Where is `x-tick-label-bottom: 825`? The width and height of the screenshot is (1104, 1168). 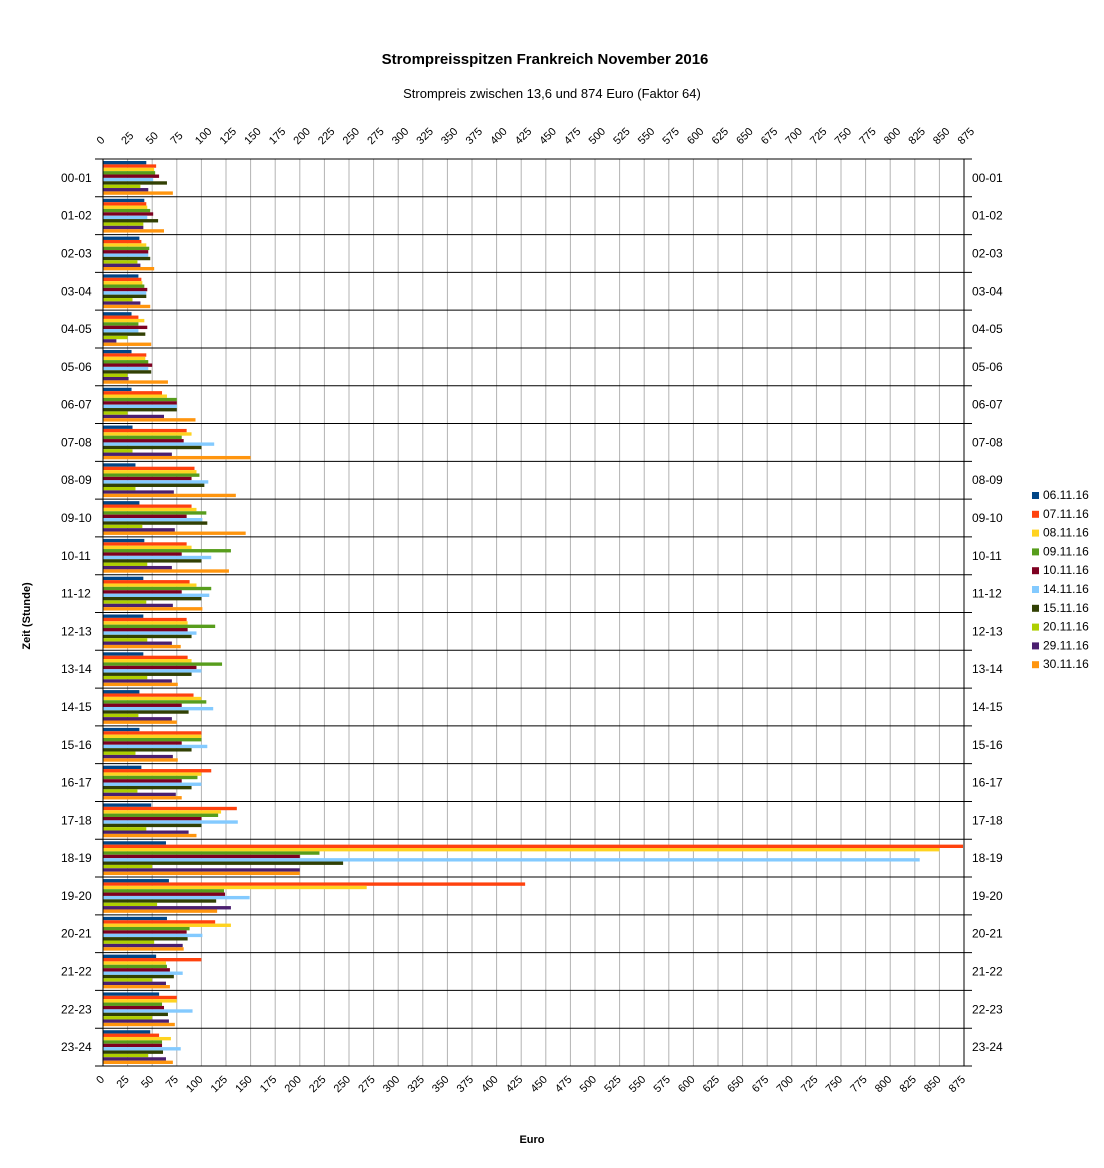 x-tick-label-bottom: 825 is located at coordinates (907, 1084).